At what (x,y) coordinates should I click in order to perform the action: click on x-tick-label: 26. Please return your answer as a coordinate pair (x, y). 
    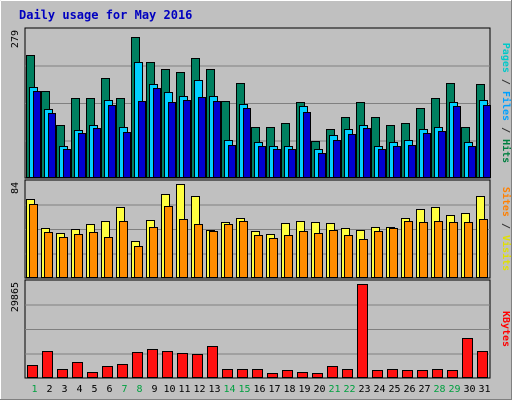
    Looking at the image, I should click on (409, 389).